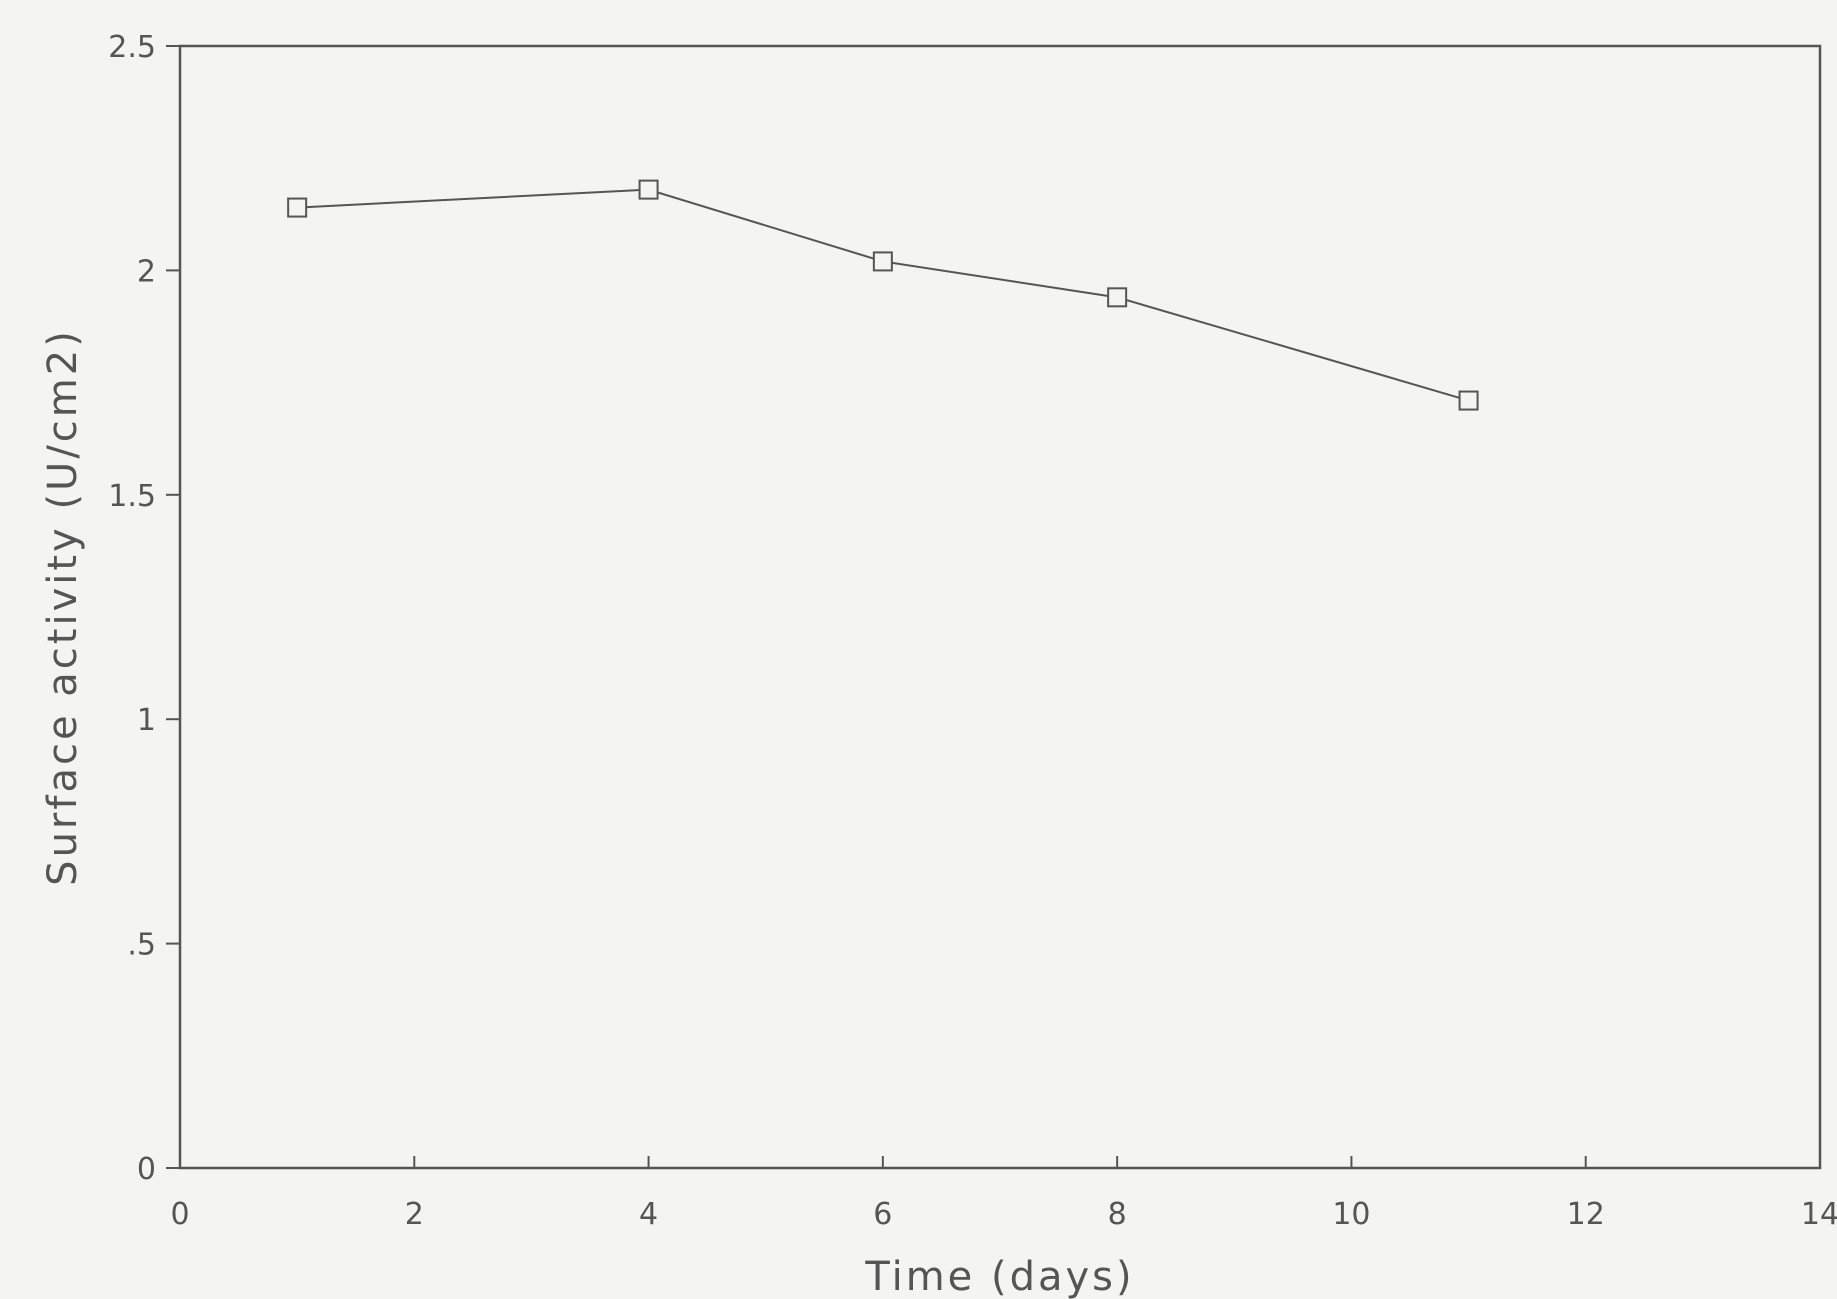 Image resolution: width=1837 pixels, height=1299 pixels. Describe the element at coordinates (1351, 1214) in the screenshot. I see `x-tick-label: 10` at that location.